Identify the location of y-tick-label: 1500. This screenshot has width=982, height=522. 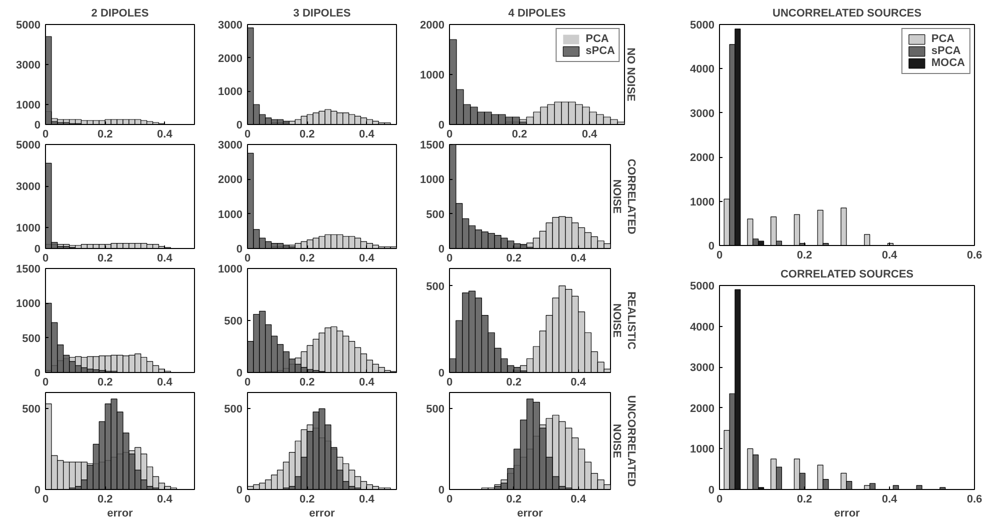
(28, 270).